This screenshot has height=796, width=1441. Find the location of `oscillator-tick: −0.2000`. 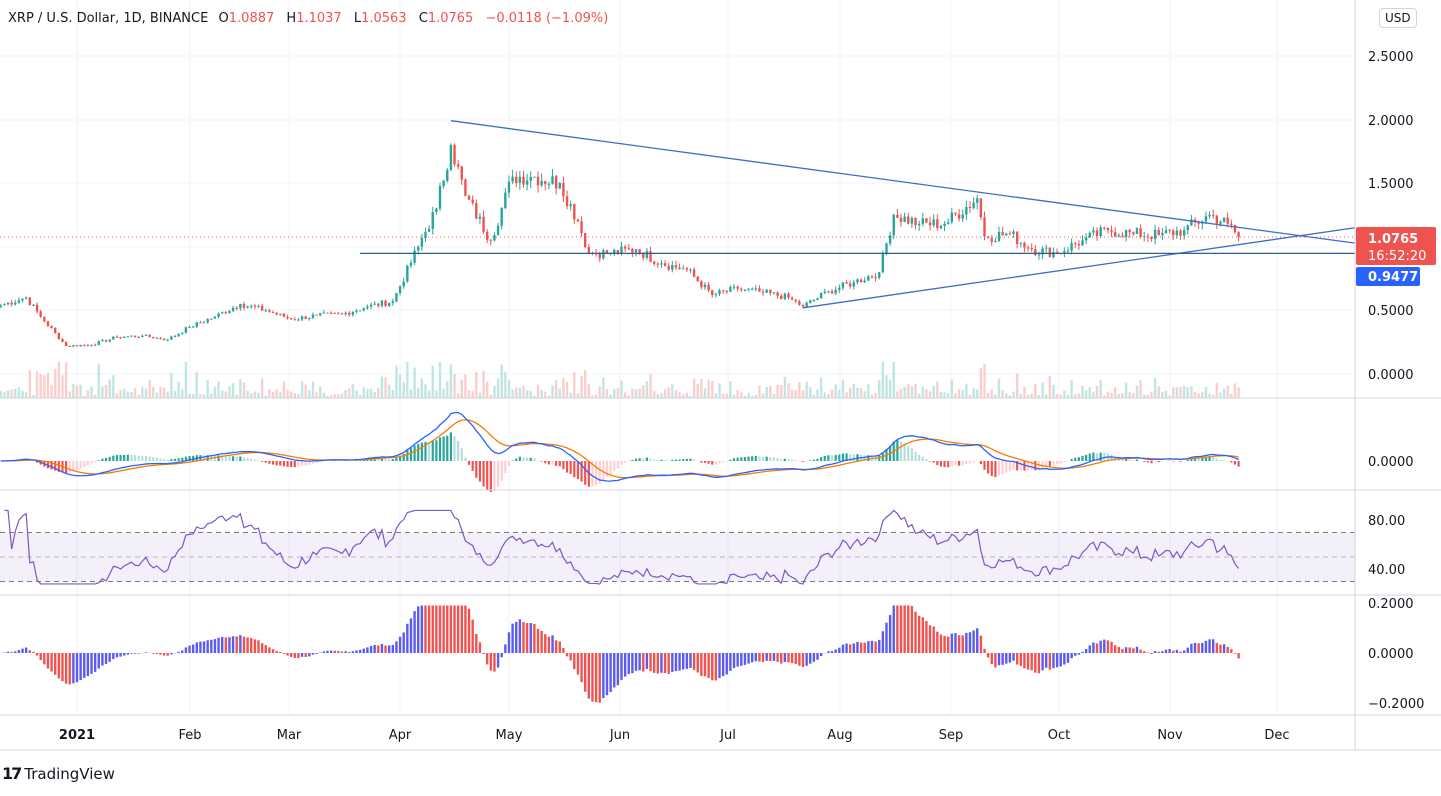

oscillator-tick: −0.2000 is located at coordinates (1396, 704).